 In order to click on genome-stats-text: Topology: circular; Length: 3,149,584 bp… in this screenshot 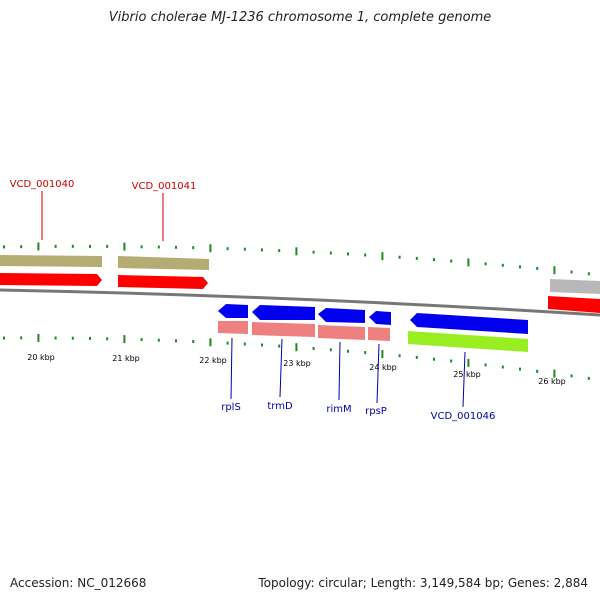, I will do `click(423, 583)`.